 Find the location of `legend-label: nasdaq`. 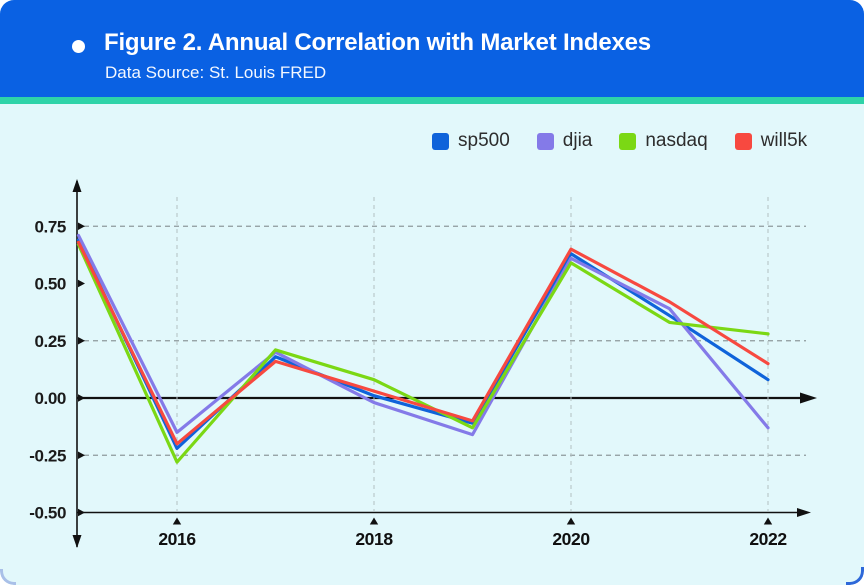

legend-label: nasdaq is located at coordinates (676, 140).